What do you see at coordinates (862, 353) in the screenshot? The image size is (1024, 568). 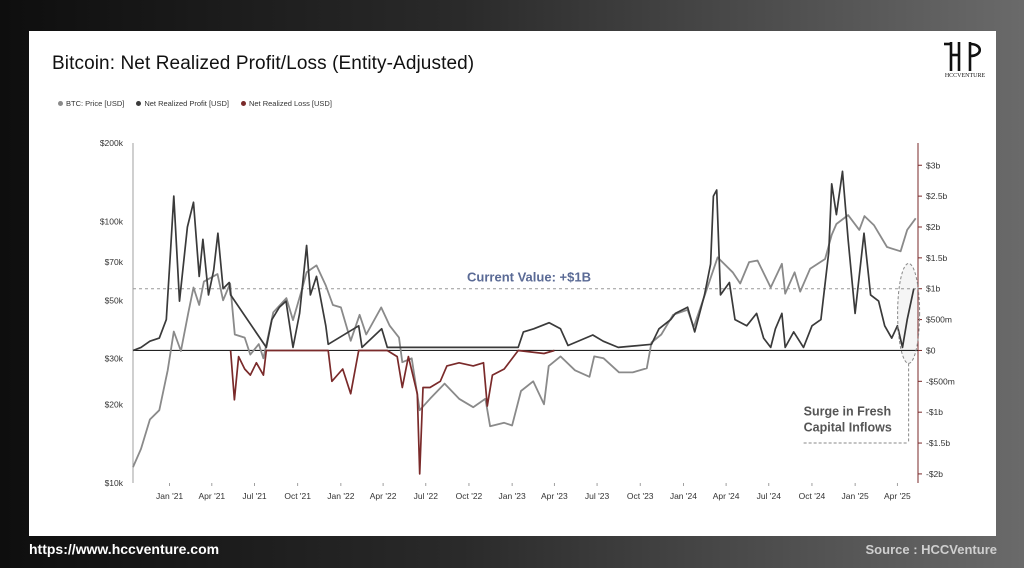 I see `annotations: Surge in Fresh Capital Inflows` at bounding box center [862, 353].